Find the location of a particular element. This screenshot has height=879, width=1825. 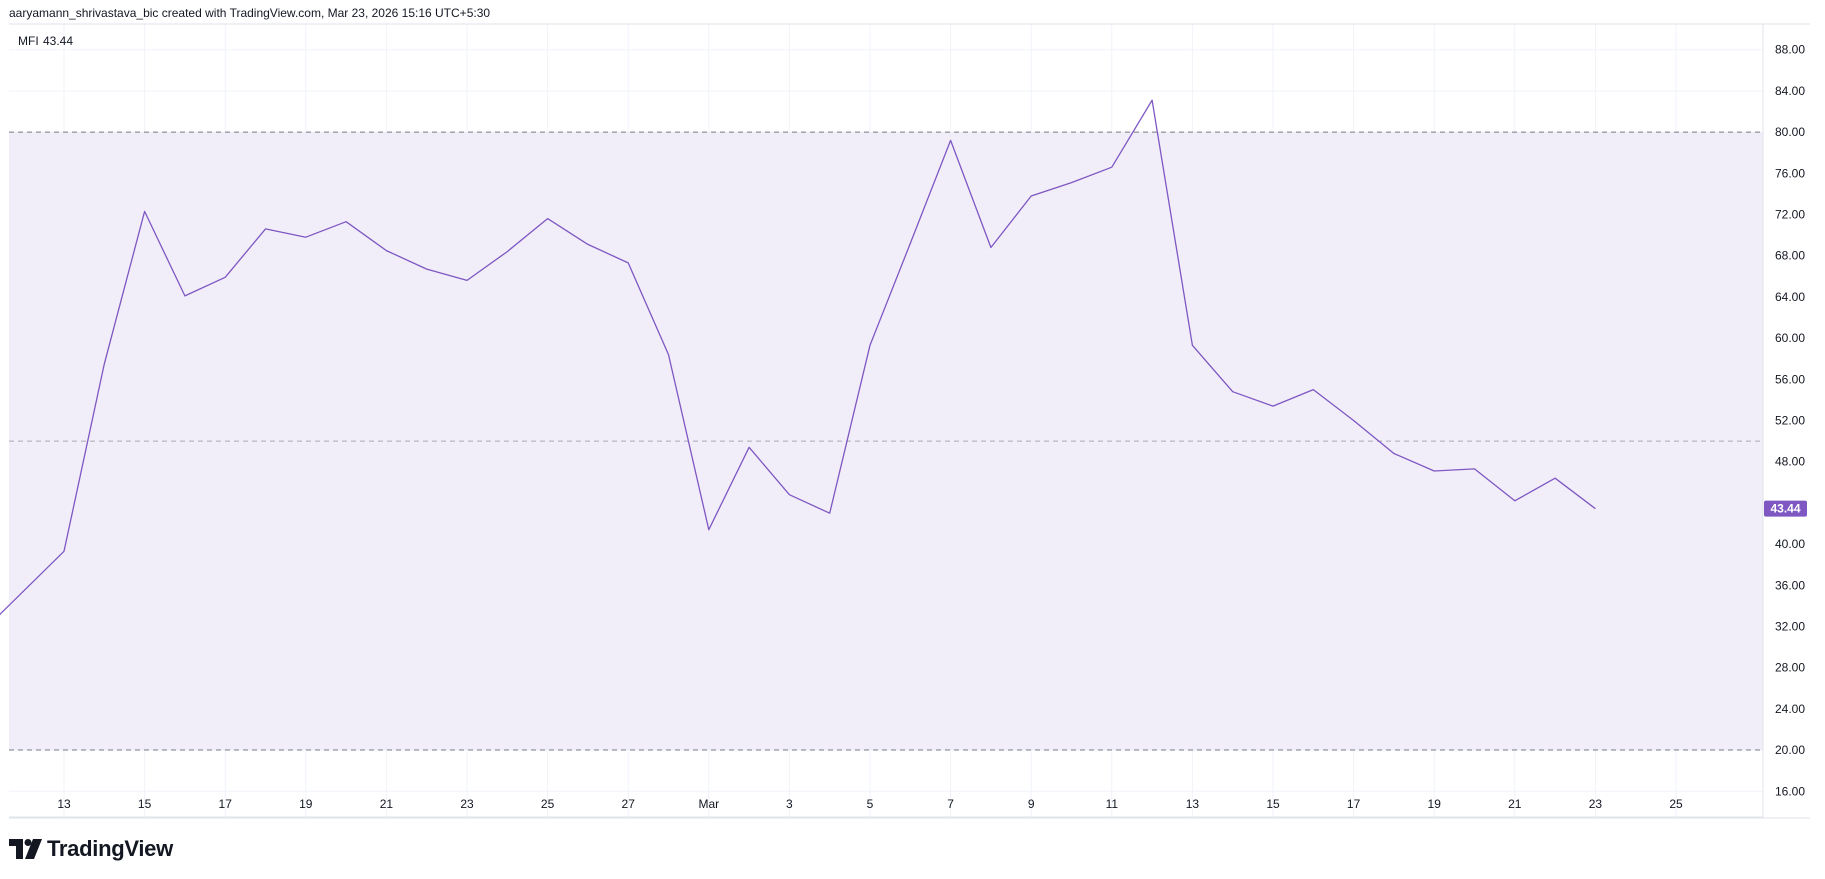

tradingview-logo: TradingView is located at coordinates (91, 849).